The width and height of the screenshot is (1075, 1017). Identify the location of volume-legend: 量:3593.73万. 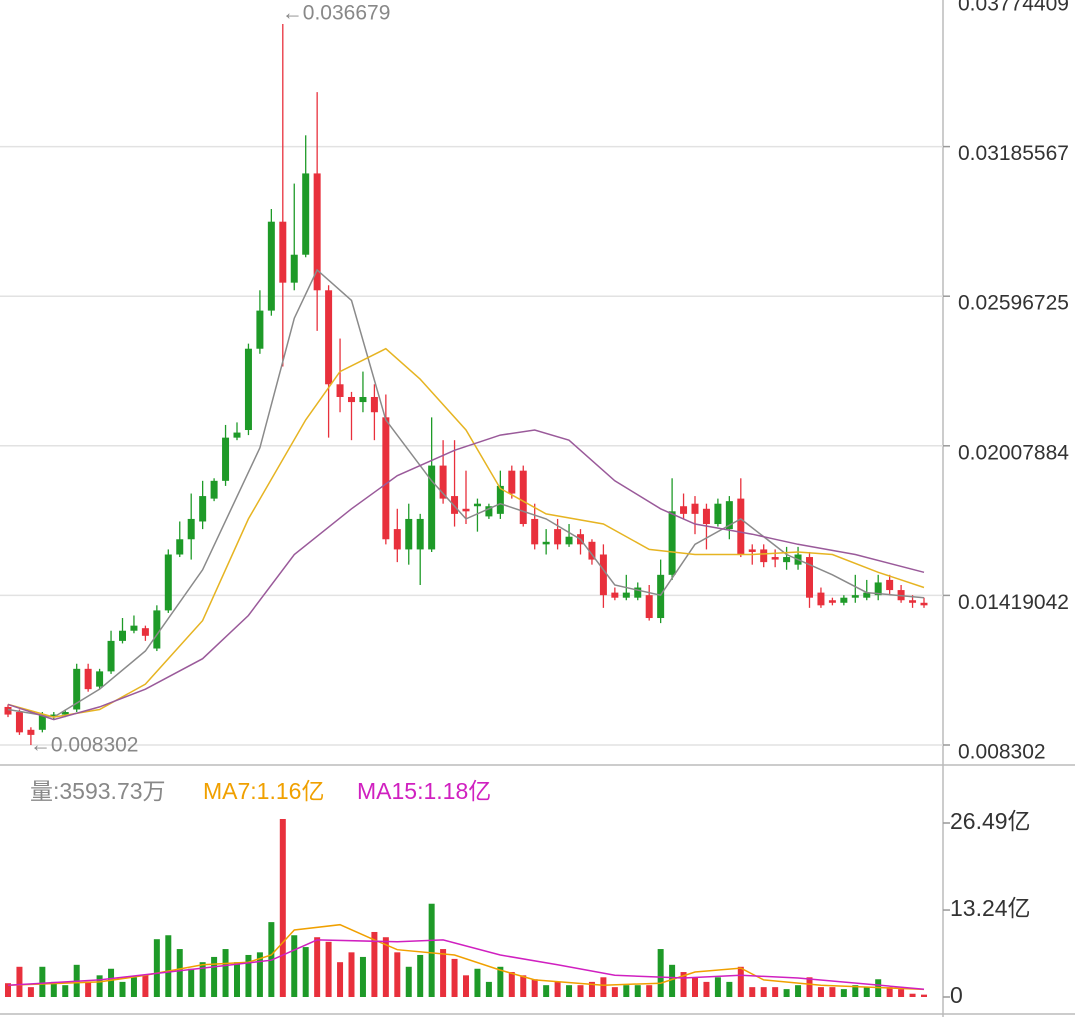
(98, 791).